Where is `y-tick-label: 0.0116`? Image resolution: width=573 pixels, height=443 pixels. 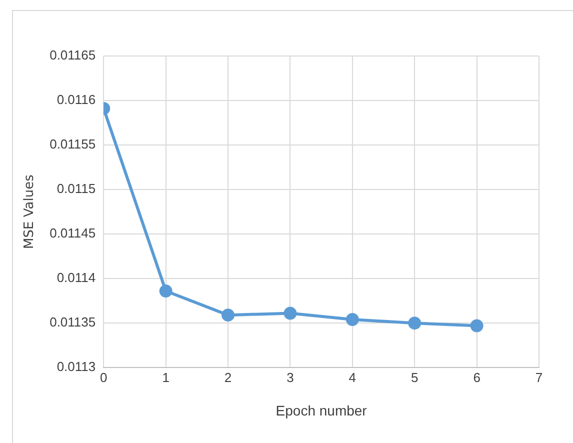 y-tick-label: 0.0116 is located at coordinates (76, 100).